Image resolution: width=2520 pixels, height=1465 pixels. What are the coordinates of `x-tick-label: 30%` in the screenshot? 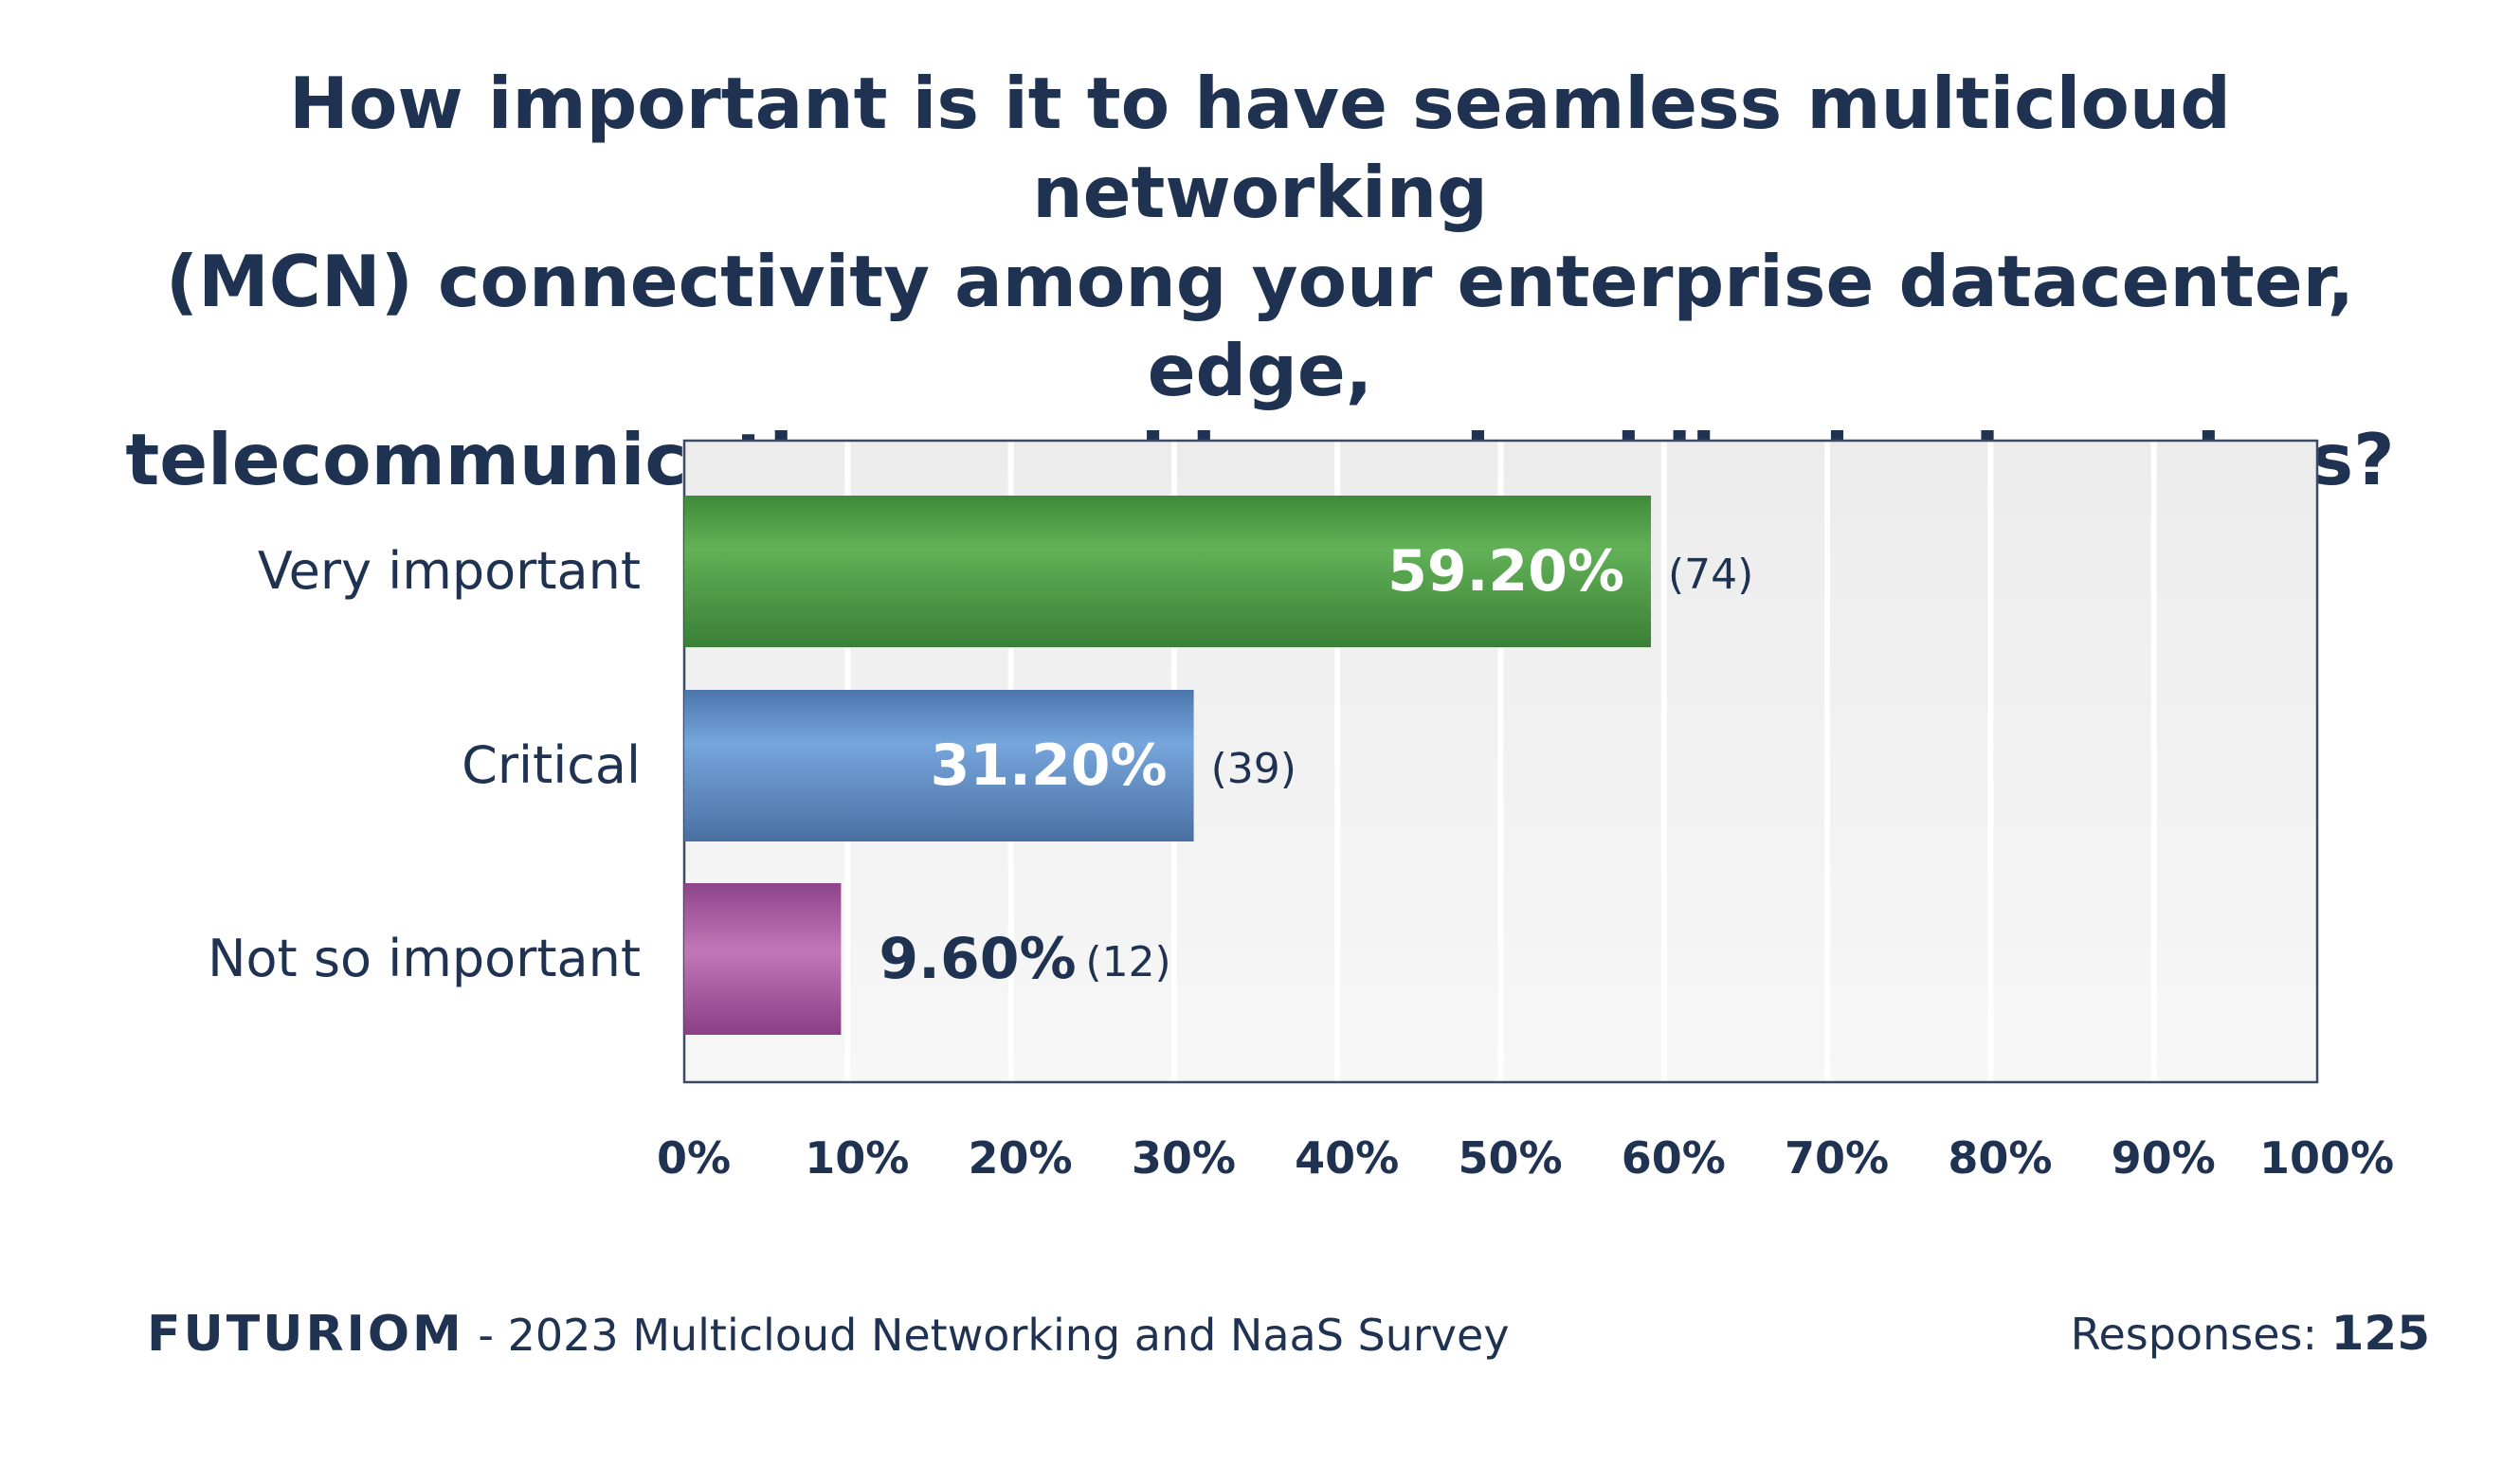 It's located at (1184, 1158).